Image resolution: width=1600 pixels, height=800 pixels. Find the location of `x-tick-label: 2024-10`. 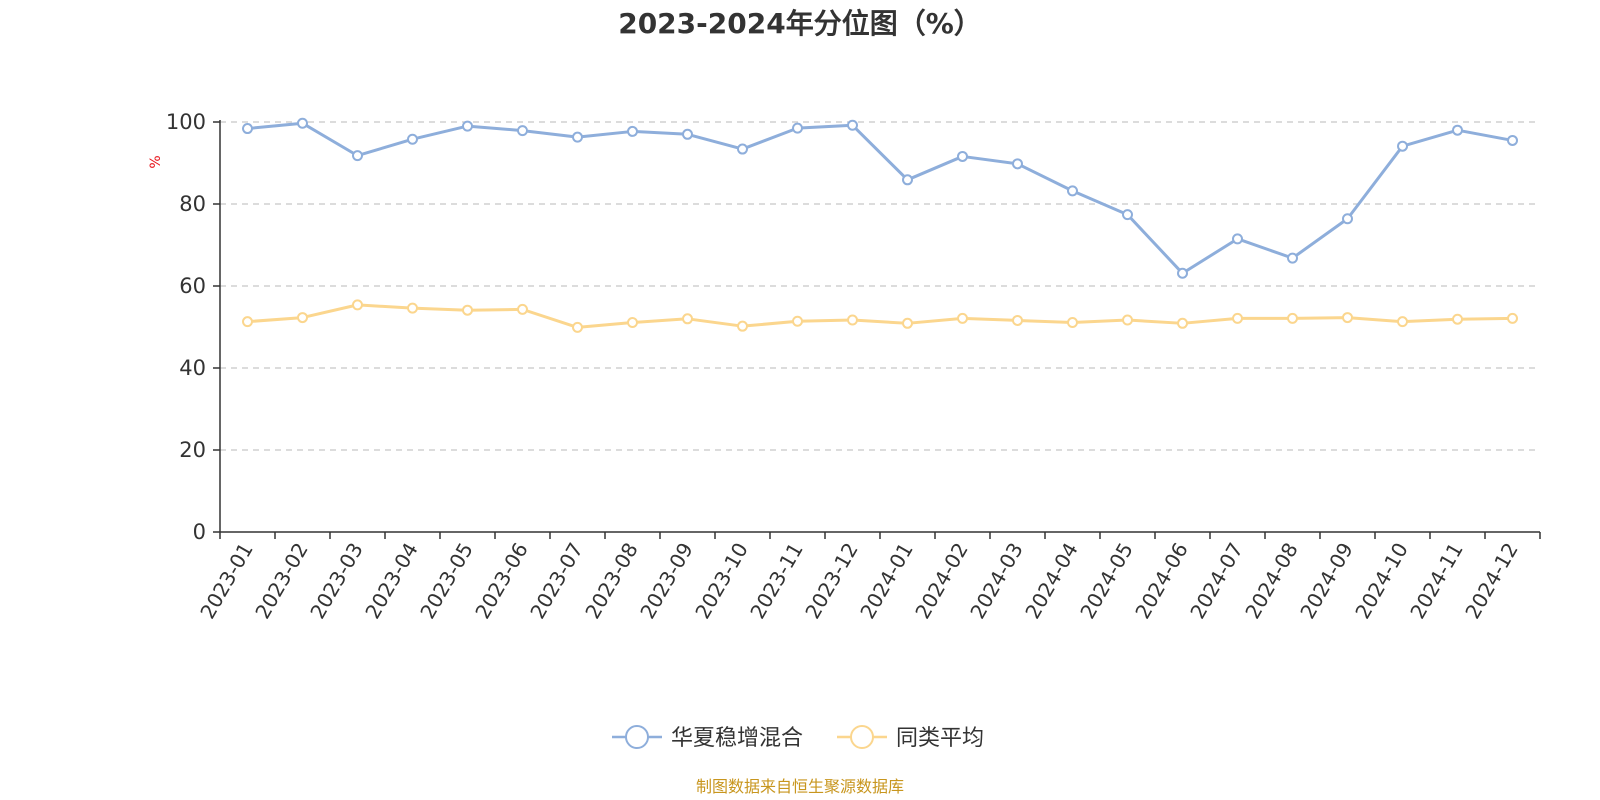

x-tick-label: 2024-10 is located at coordinates (1381, 581).